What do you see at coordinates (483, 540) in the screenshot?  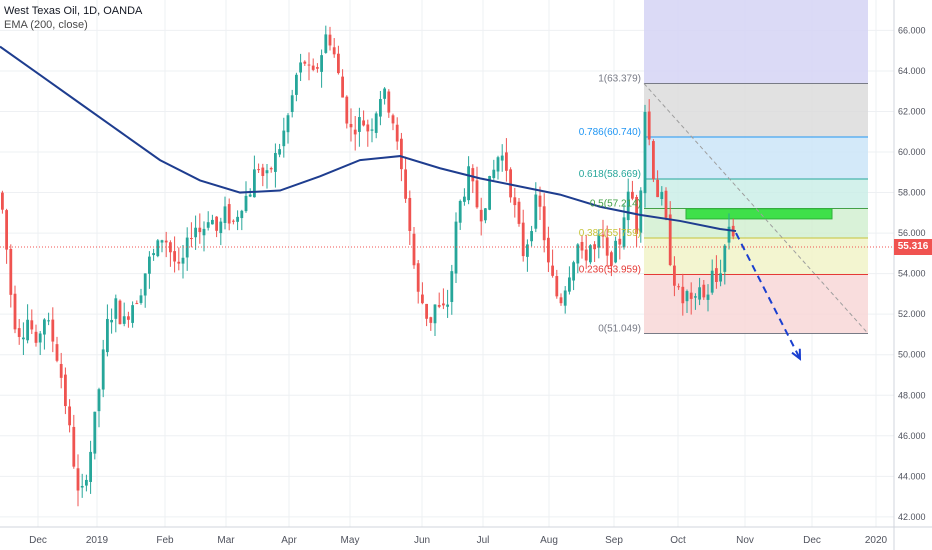 I see `x-tick-label: Jul` at bounding box center [483, 540].